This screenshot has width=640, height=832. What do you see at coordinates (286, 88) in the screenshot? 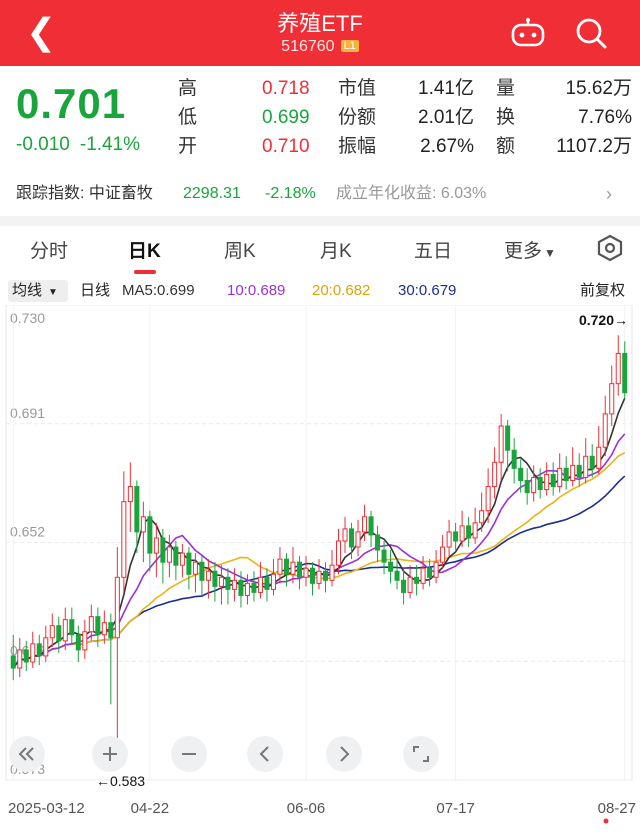
I see `high-value: 0.718` at bounding box center [286, 88].